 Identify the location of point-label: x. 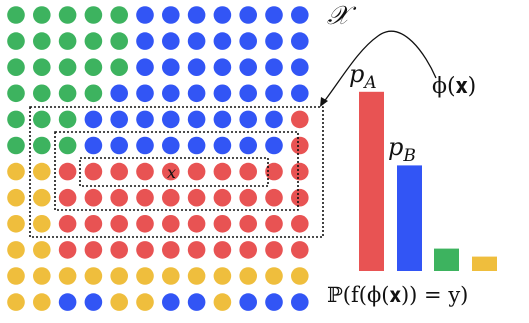
(171, 172).